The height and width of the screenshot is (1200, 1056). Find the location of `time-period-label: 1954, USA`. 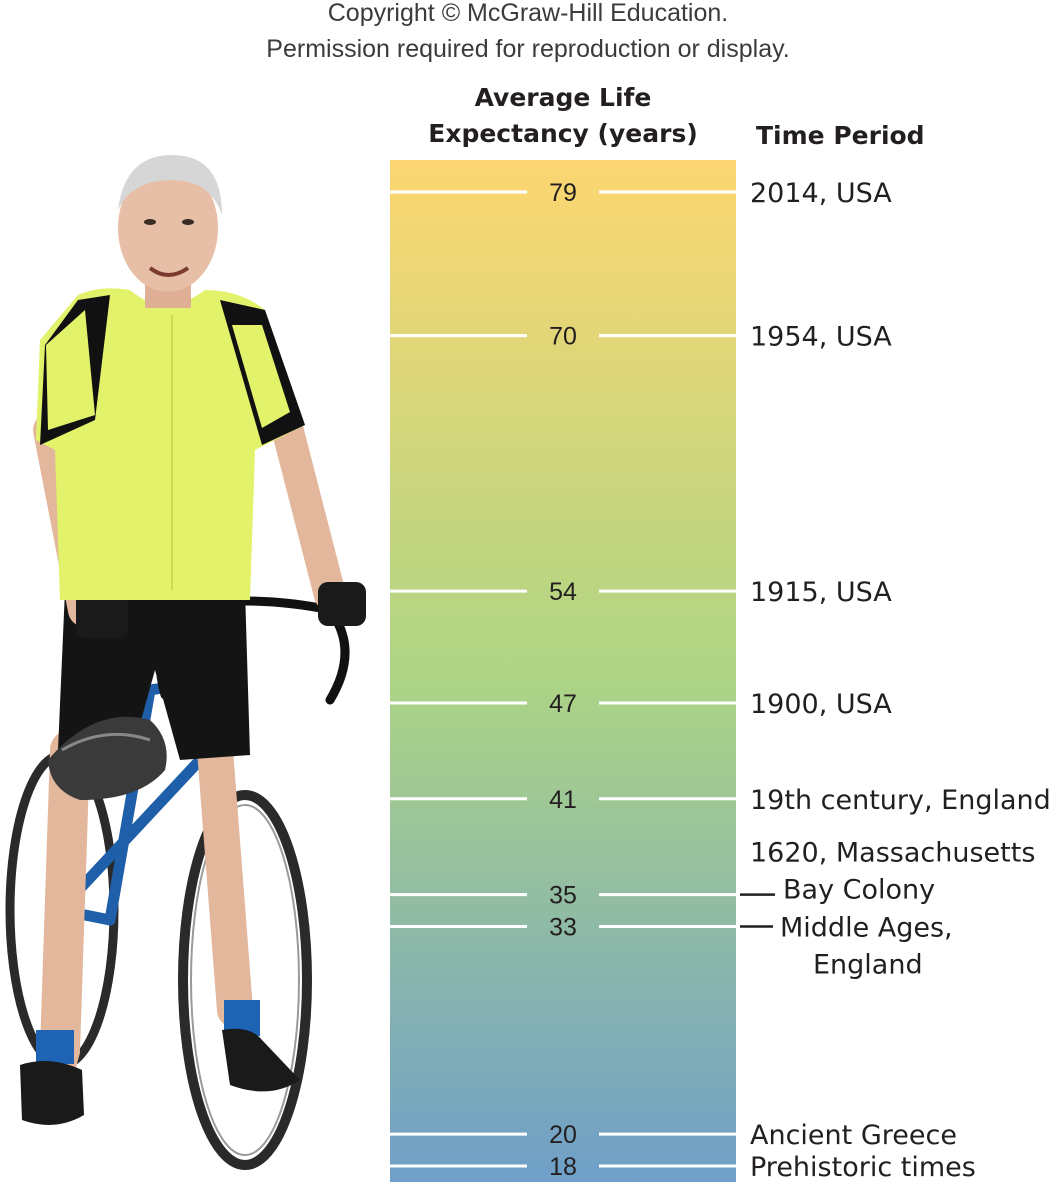

time-period-label: 1954, USA is located at coordinates (821, 337).